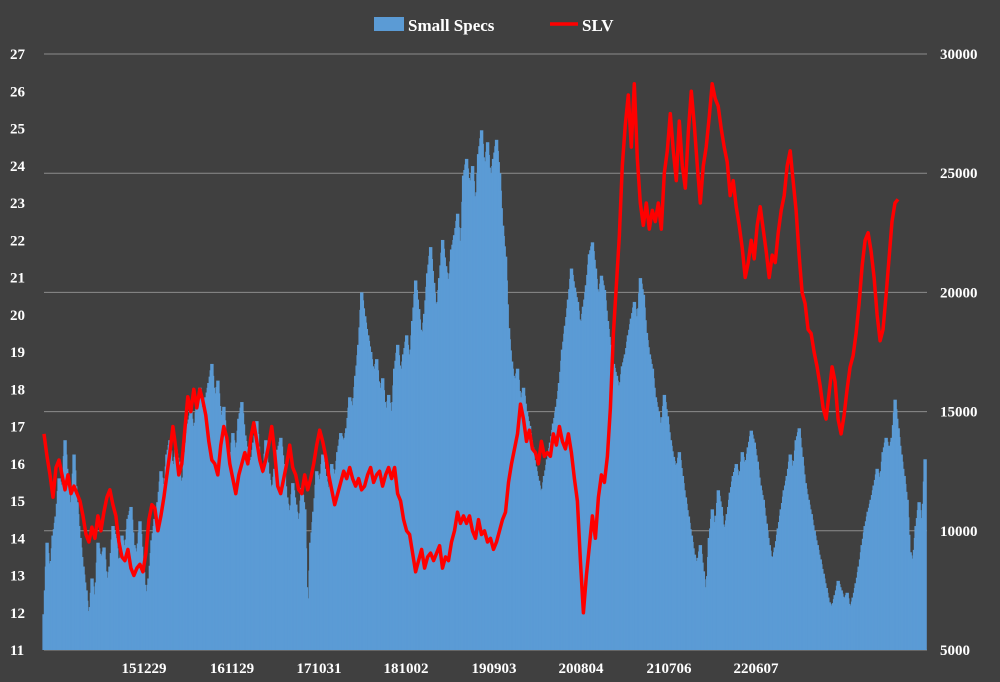 This screenshot has height=682, width=1000. What do you see at coordinates (959, 55) in the screenshot?
I see `right-tick-label: 30000` at bounding box center [959, 55].